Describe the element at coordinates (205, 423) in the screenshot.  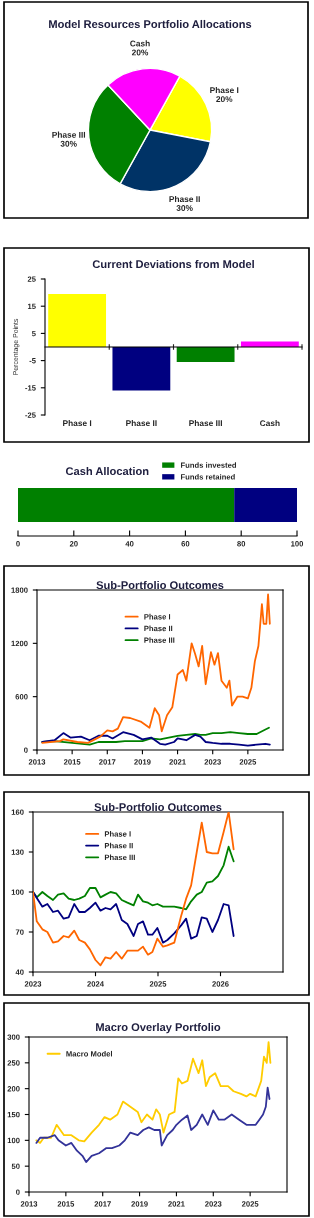
I see `x-tick-label: Phase III` at that location.